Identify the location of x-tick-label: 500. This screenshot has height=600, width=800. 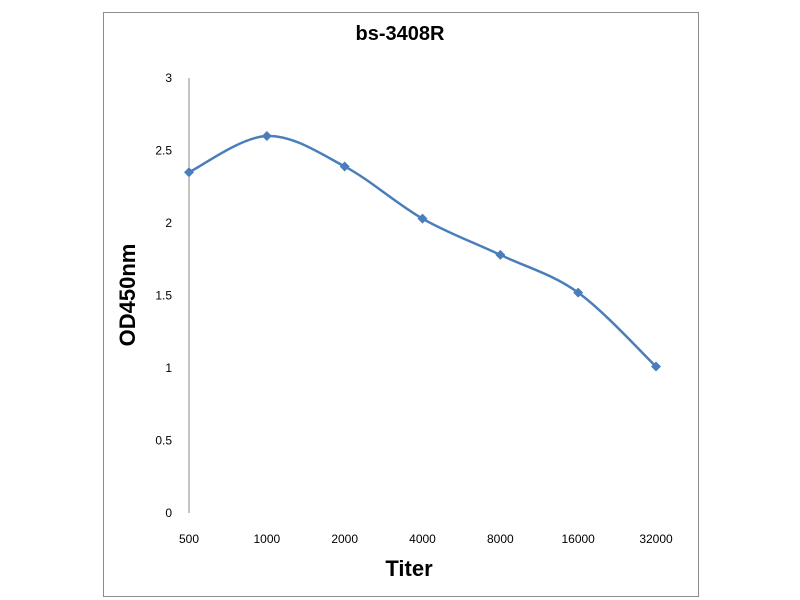
(189, 539).